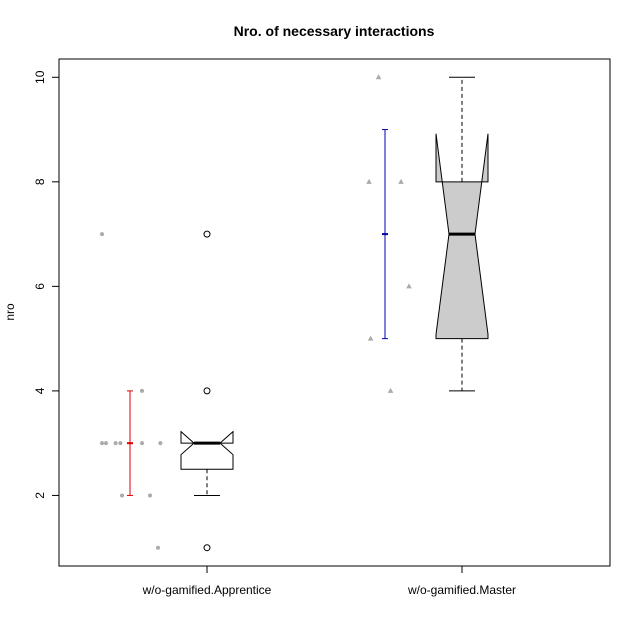  I want to click on x-tick-label: w/o-gamified.Apprentice, so click(207, 590).